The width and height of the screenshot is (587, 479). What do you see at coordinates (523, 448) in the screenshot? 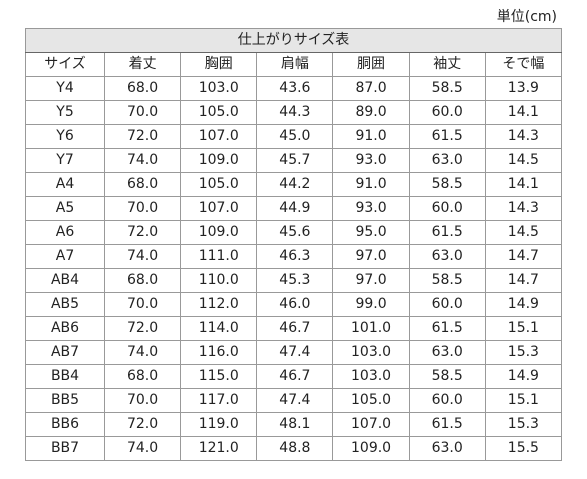
I see `value-cell: 15.5` at bounding box center [523, 448].